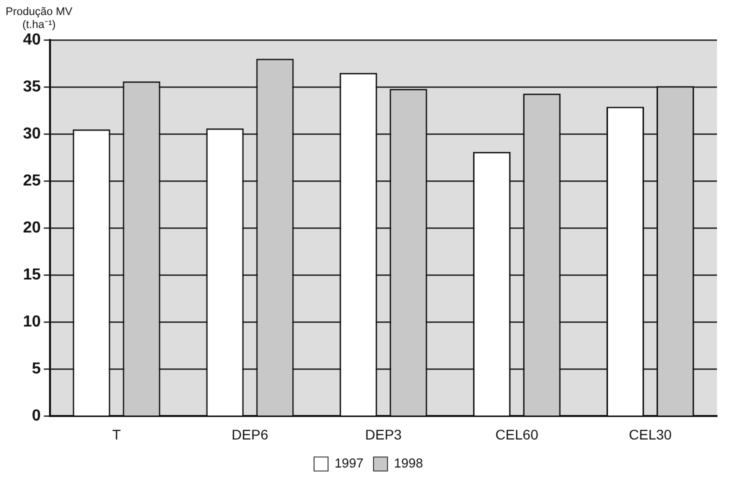 The image size is (747, 486). What do you see at coordinates (32, 181) in the screenshot?
I see `y-tick-label: 25` at bounding box center [32, 181].